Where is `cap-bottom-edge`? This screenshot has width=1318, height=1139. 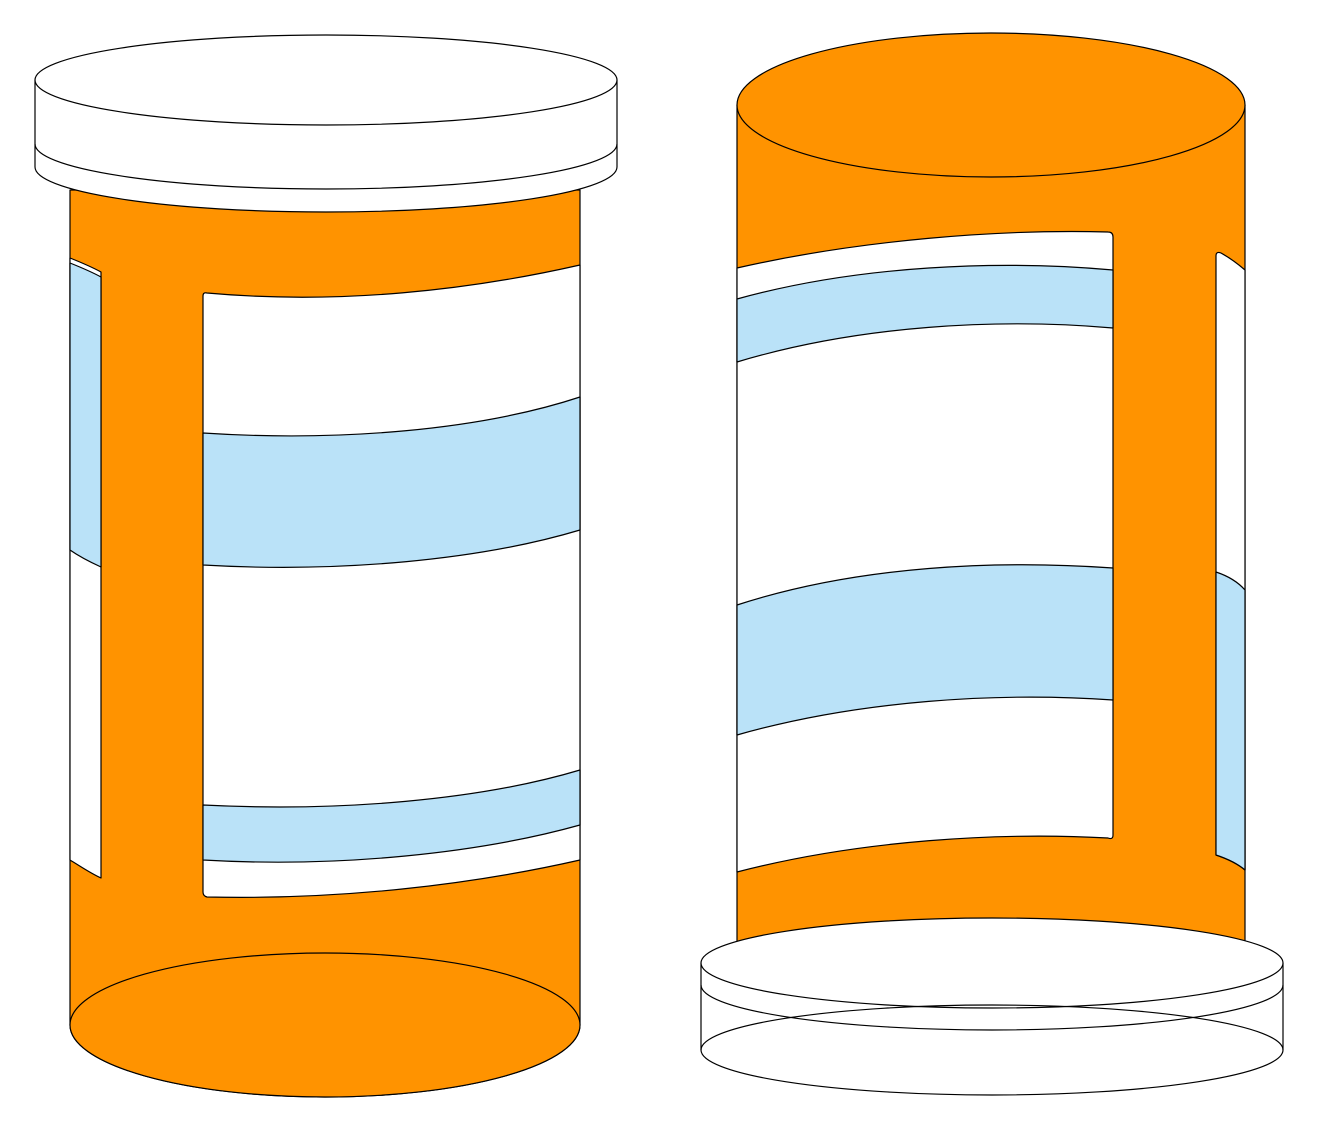
cap-bottom-edge is located at coordinates (992, 1027).